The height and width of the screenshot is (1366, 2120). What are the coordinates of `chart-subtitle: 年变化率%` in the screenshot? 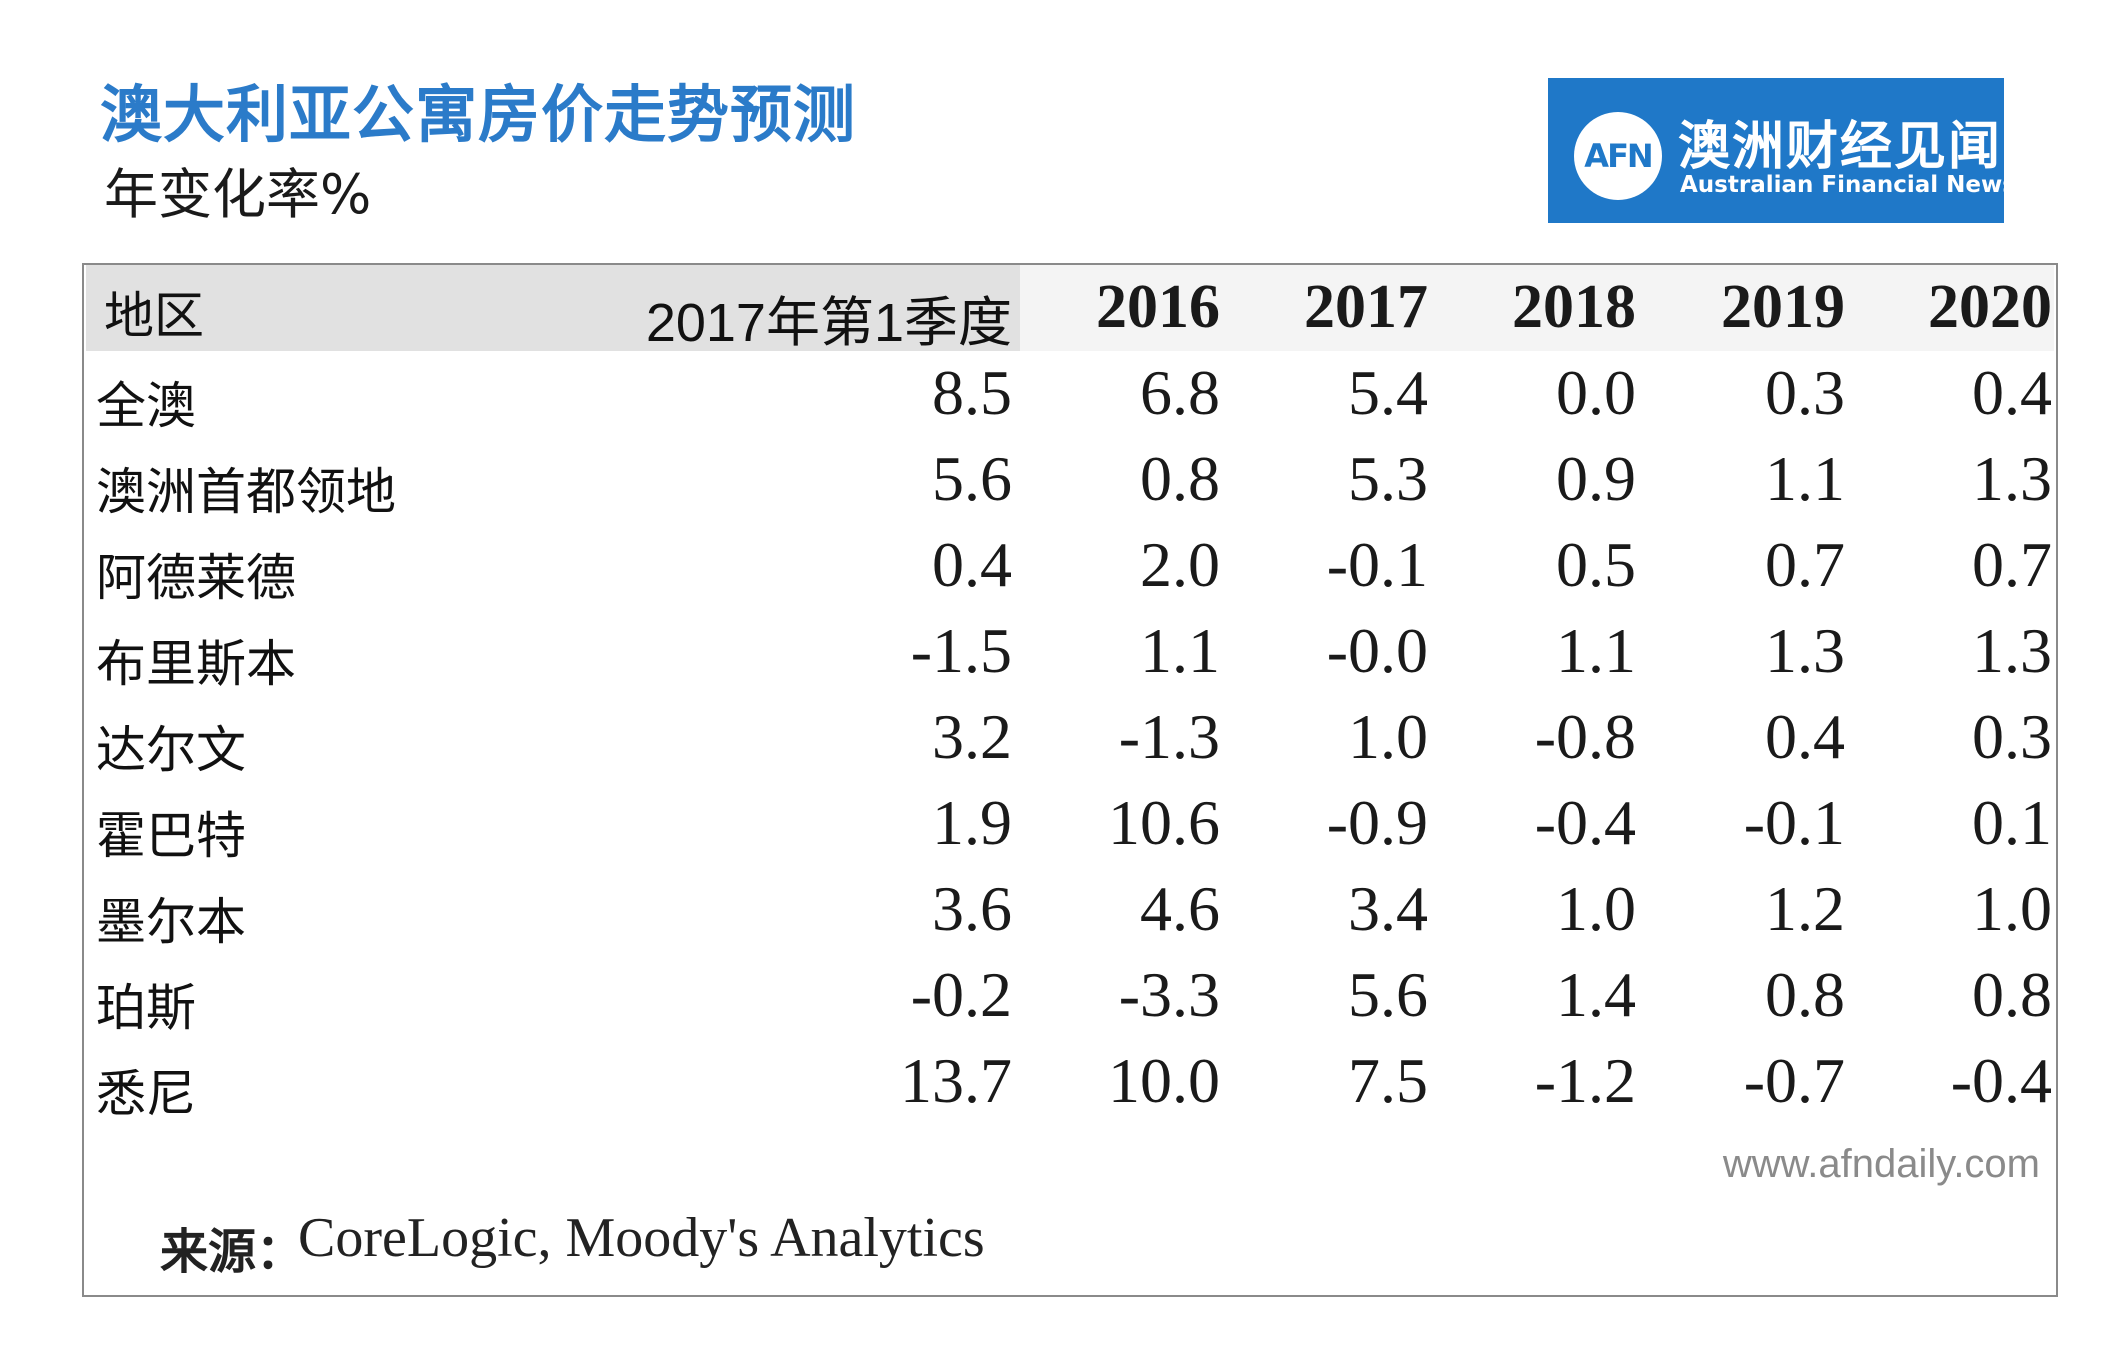 It's located at (238, 194).